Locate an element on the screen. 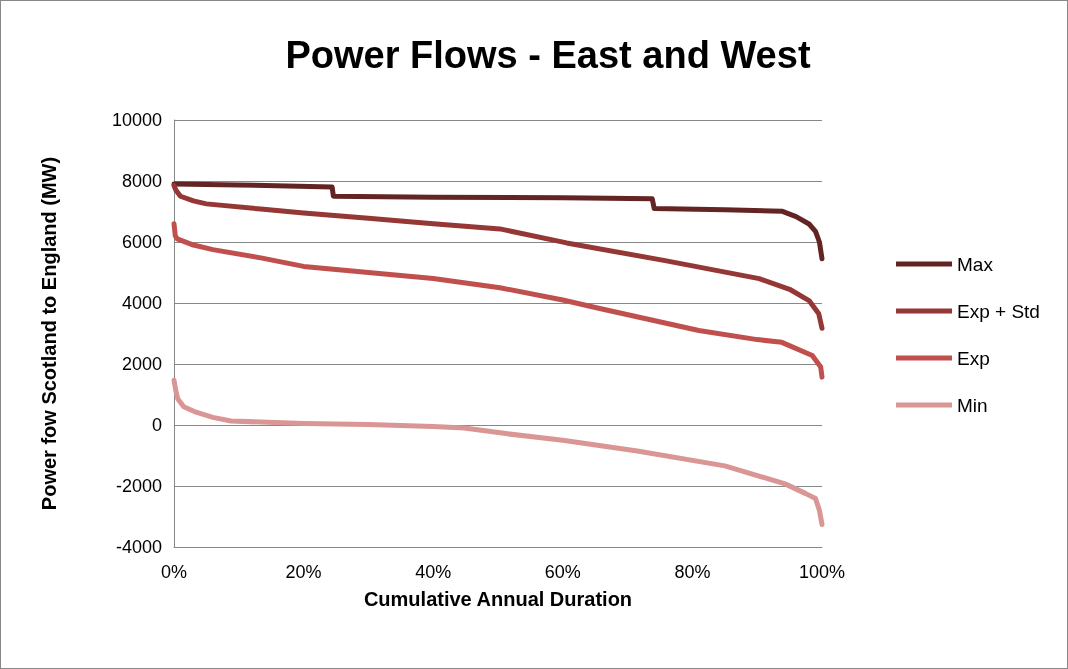 Image resolution: width=1068 pixels, height=669 pixels. y-tick-label: 0 is located at coordinates (156, 425).